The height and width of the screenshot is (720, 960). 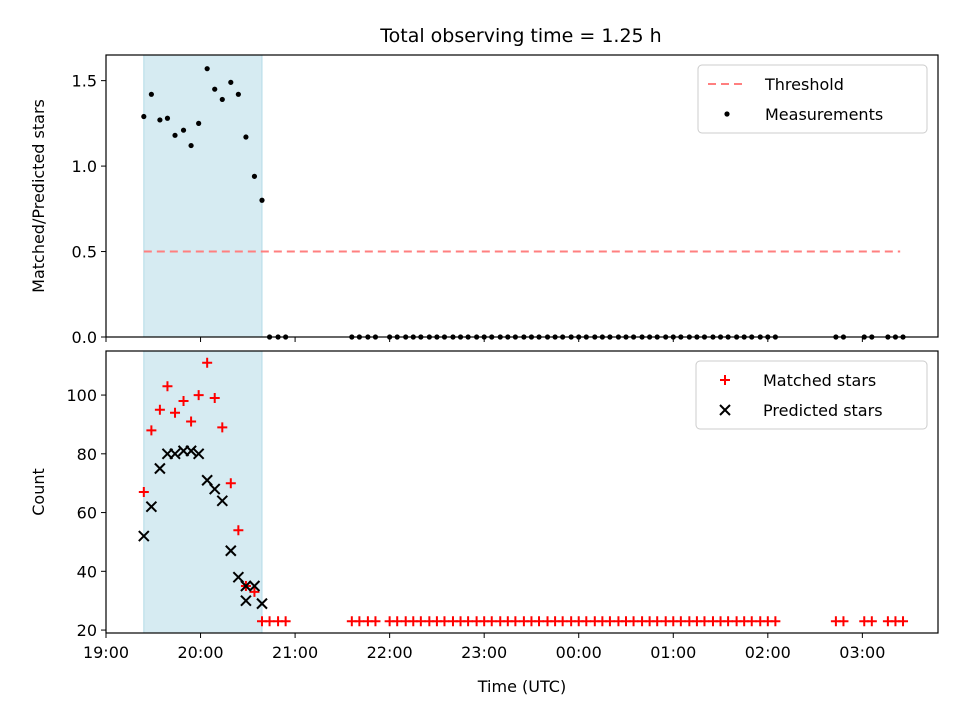 What do you see at coordinates (579, 652) in the screenshot?
I see `x-tick-label: 00:00` at bounding box center [579, 652].